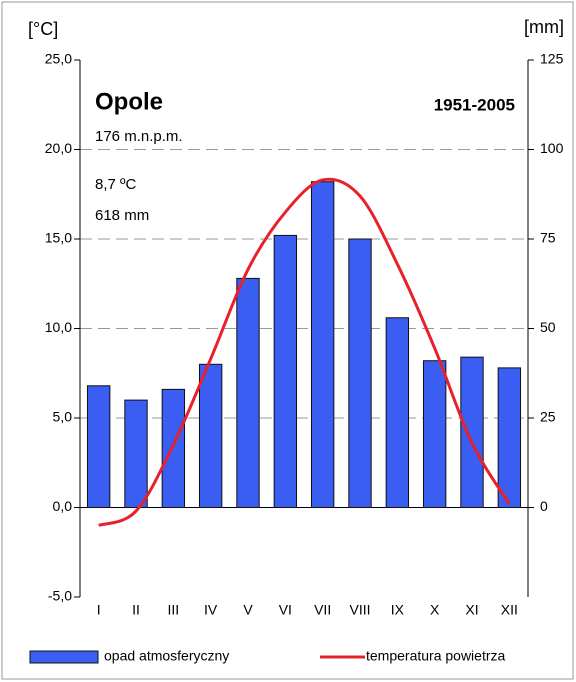  I want to click on x-tick-label: VII, so click(322, 610).